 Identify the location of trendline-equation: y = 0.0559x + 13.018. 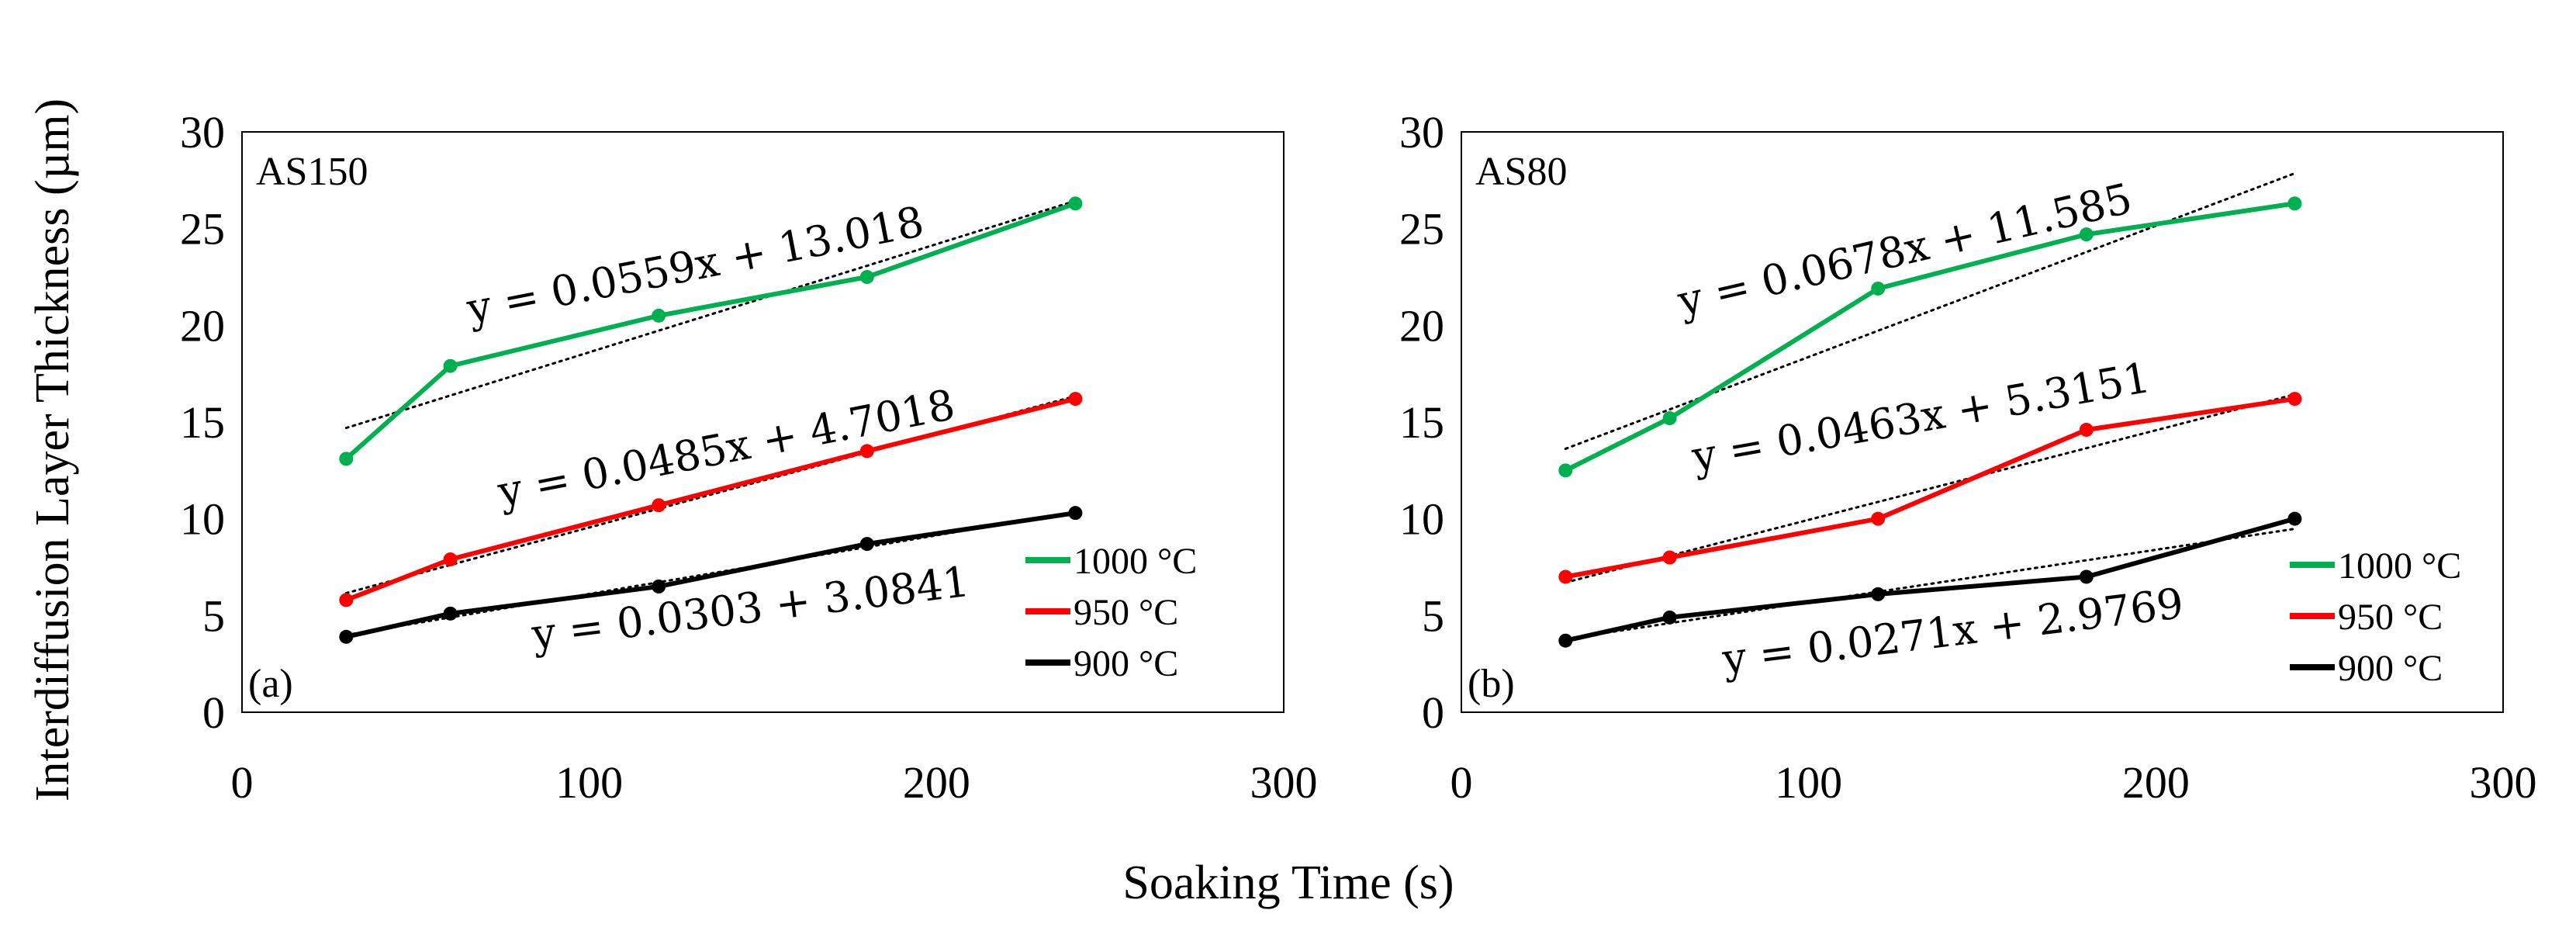
(695, 265).